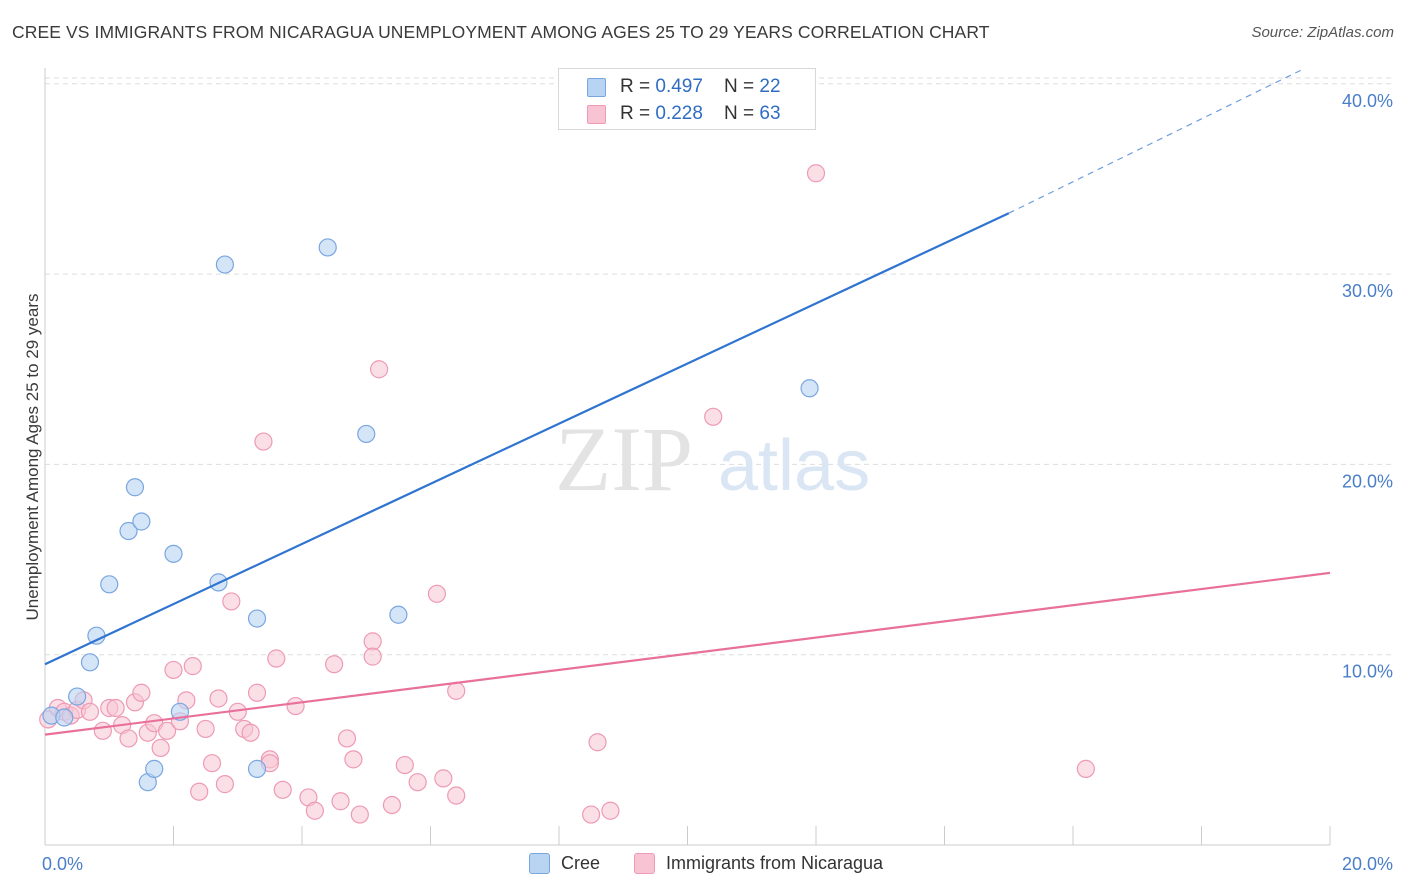 Image resolution: width=1406 pixels, height=892 pixels. What do you see at coordinates (62, 864) in the screenshot?
I see `x-tick-label: 0.0%` at bounding box center [62, 864].